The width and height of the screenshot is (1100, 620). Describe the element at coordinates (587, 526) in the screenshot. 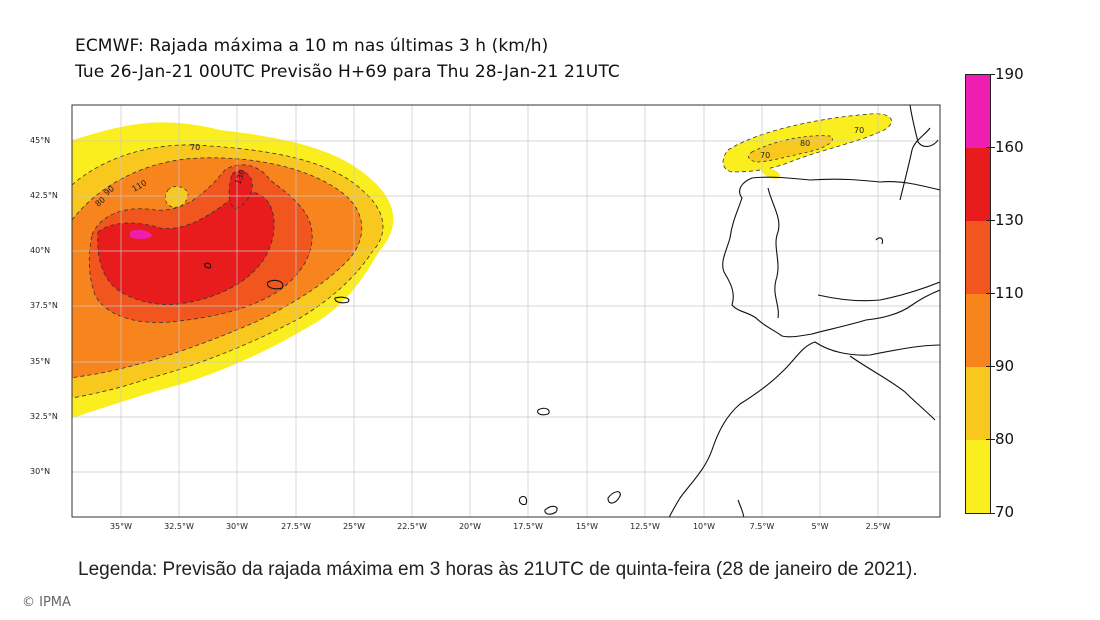

I see `lon-label: 15°W` at that location.